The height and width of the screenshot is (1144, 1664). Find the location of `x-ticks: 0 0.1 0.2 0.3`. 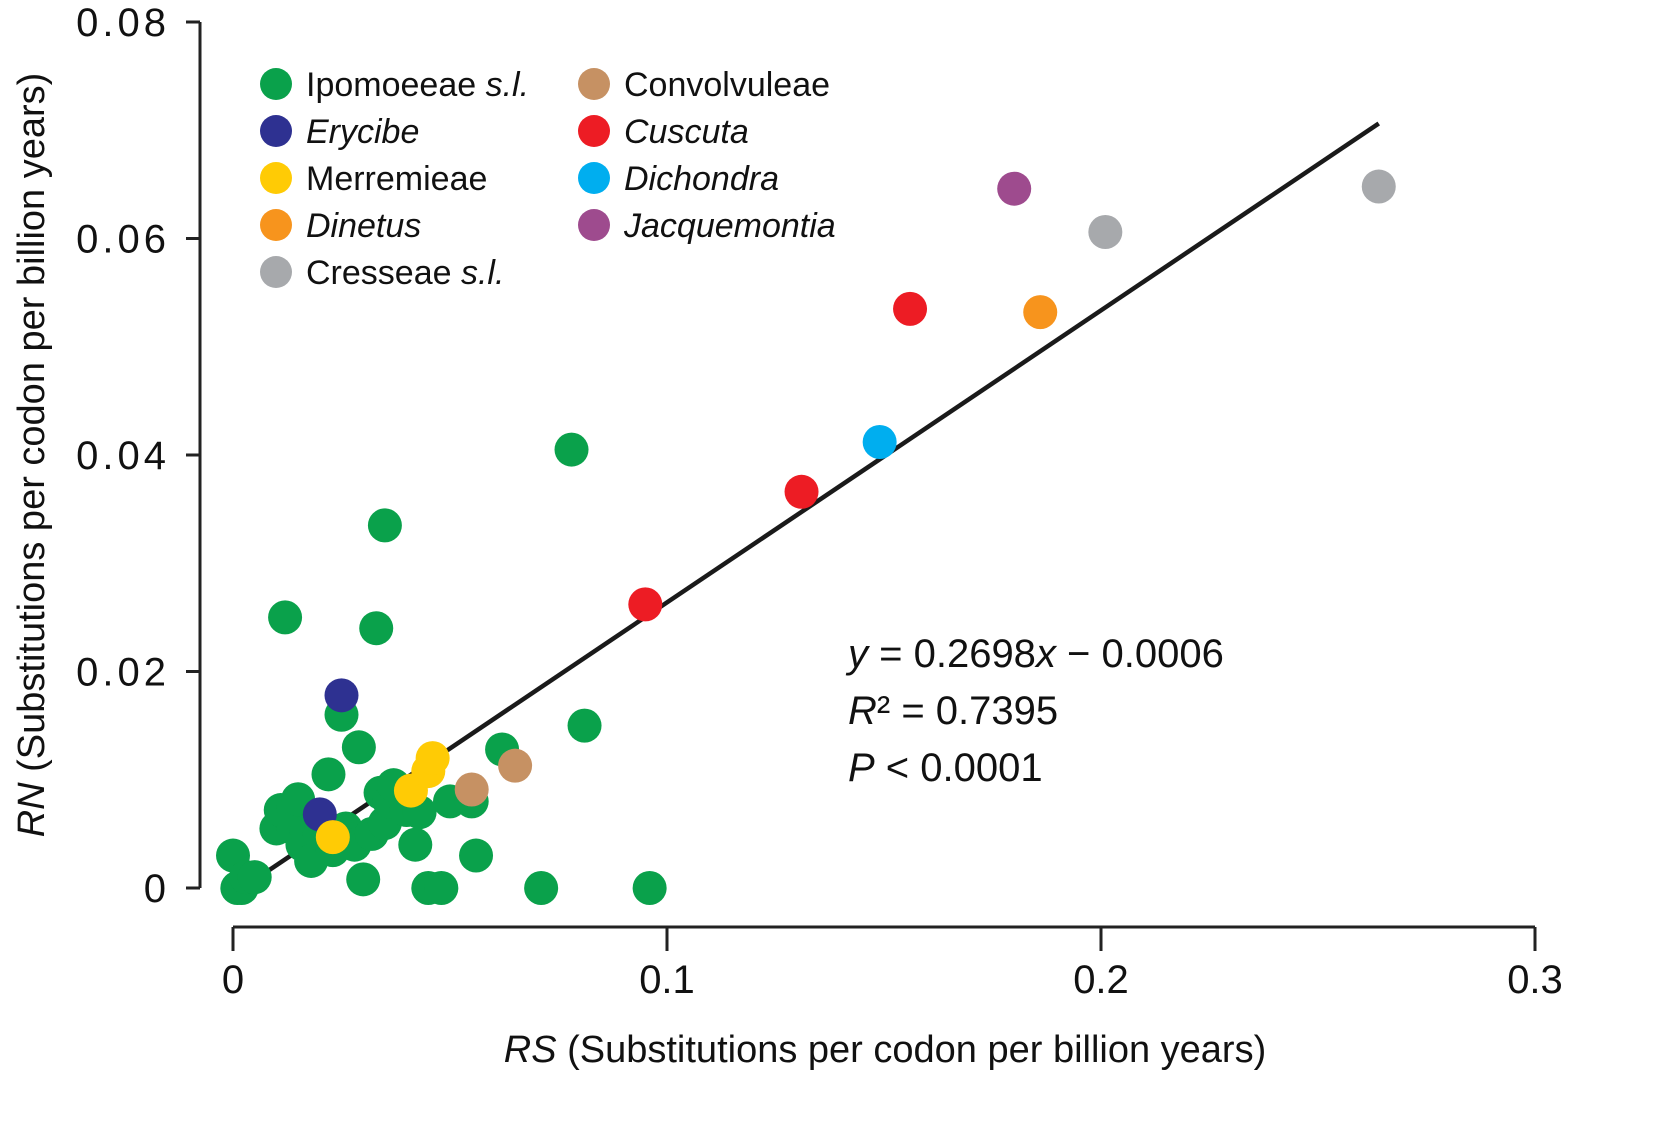

x-ticks: 0 0.1 0.2 0.3 is located at coordinates (892, 964).